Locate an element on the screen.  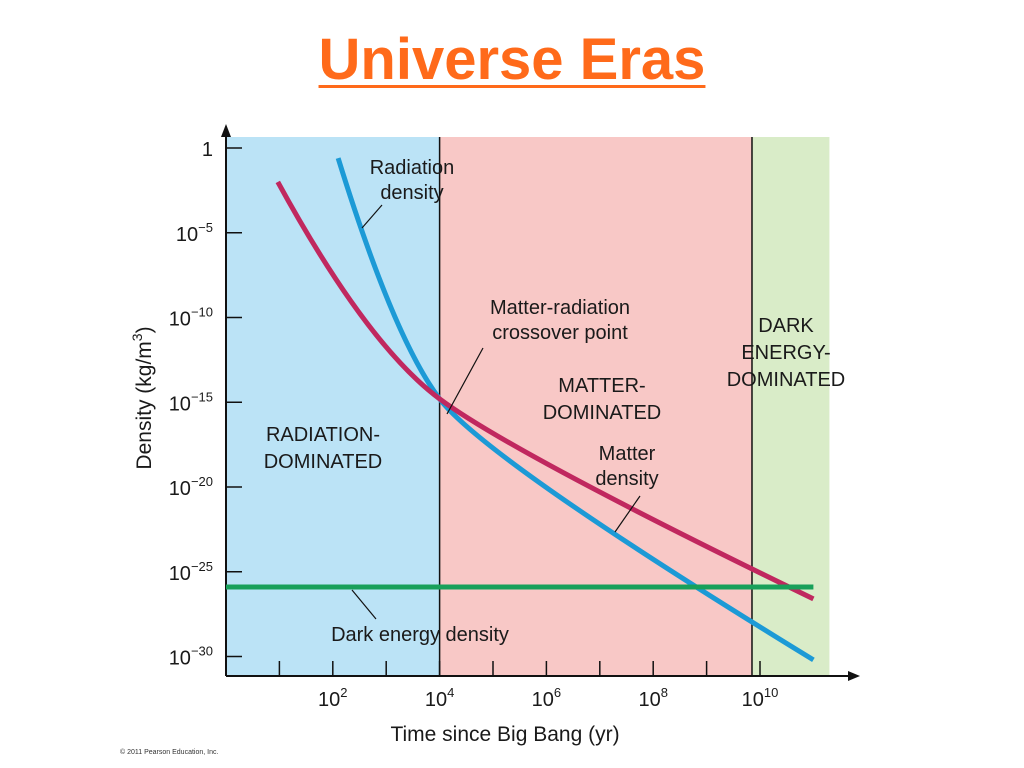
annotation-radiation-density-line-2: density is located at coordinates (411, 193).